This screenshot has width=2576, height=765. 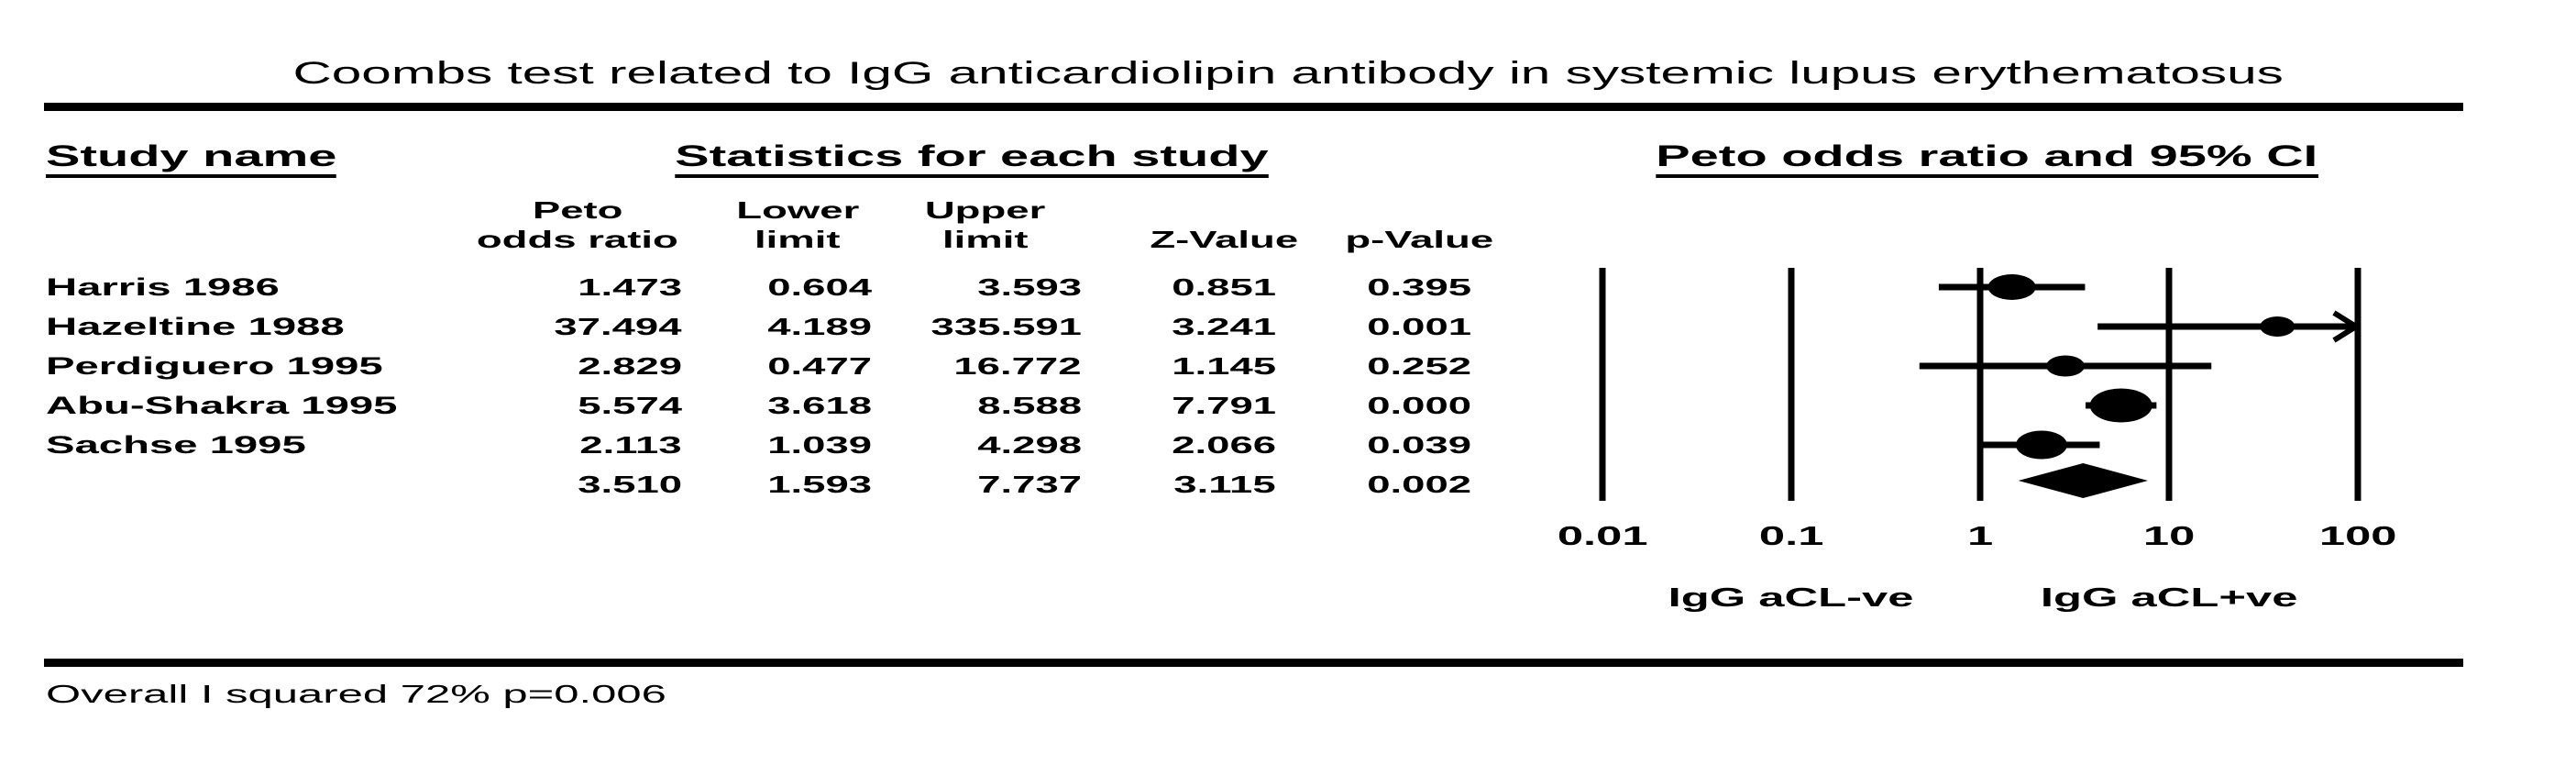 What do you see at coordinates (971, 158) in the screenshot?
I see `statistics-group-header: Statistics for each study` at bounding box center [971, 158].